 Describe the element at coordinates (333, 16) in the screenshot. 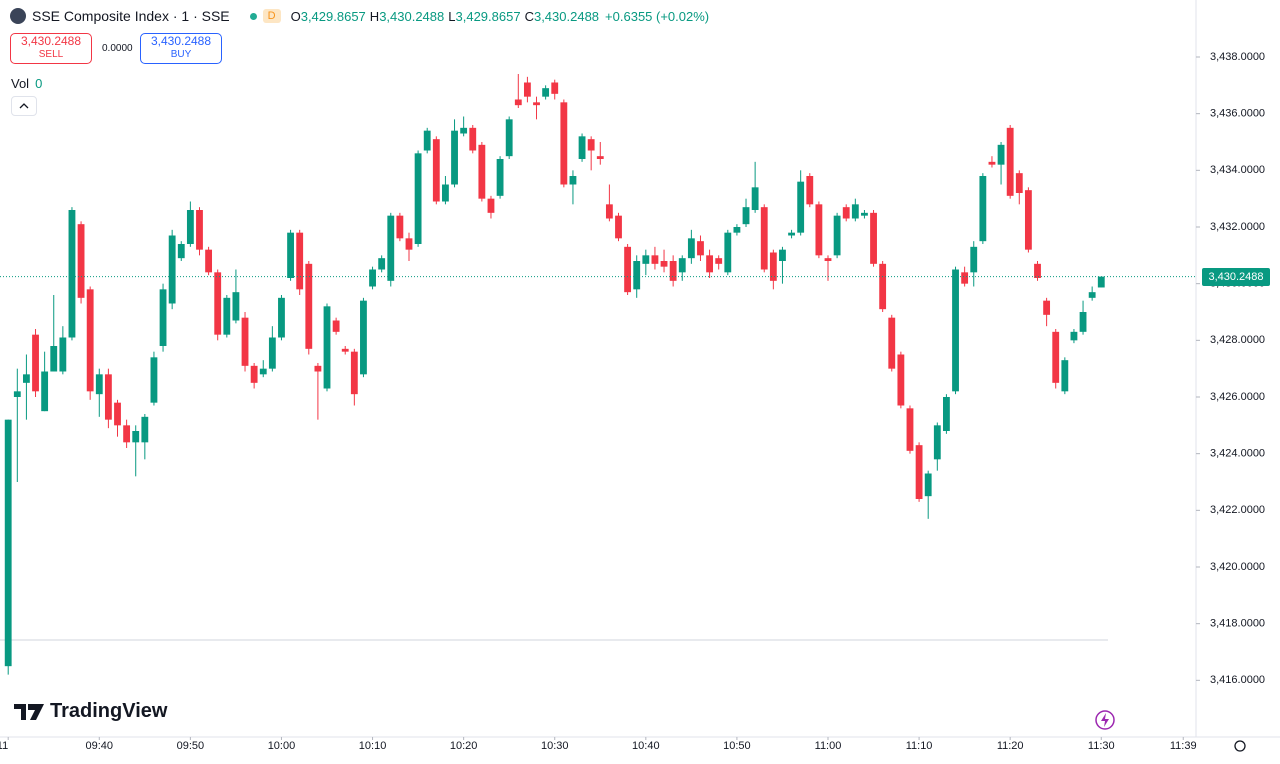

I see `legend-value: 3,429.8657` at that location.